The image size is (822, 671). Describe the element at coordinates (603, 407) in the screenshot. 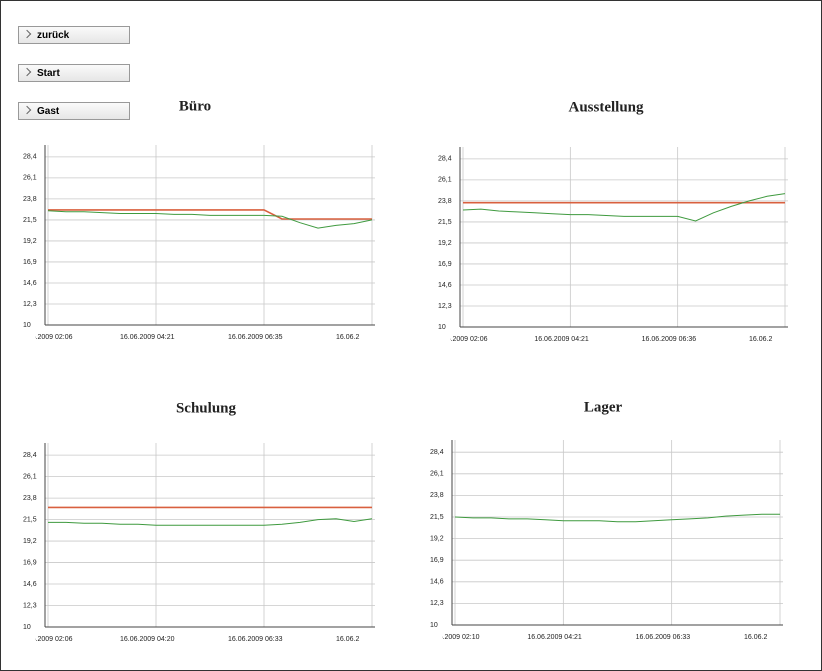

I see `chart-title: Lager` at that location.